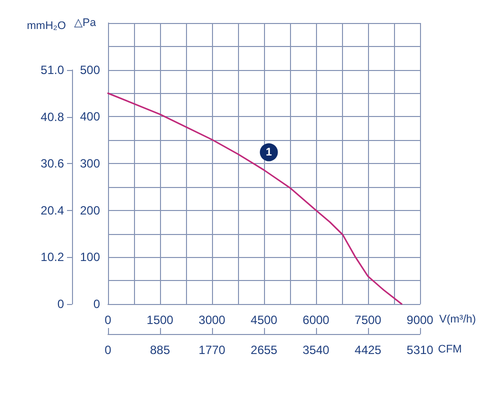  Describe the element at coordinates (108, 350) in the screenshot. I see `x2-tick-label: 0` at that location.